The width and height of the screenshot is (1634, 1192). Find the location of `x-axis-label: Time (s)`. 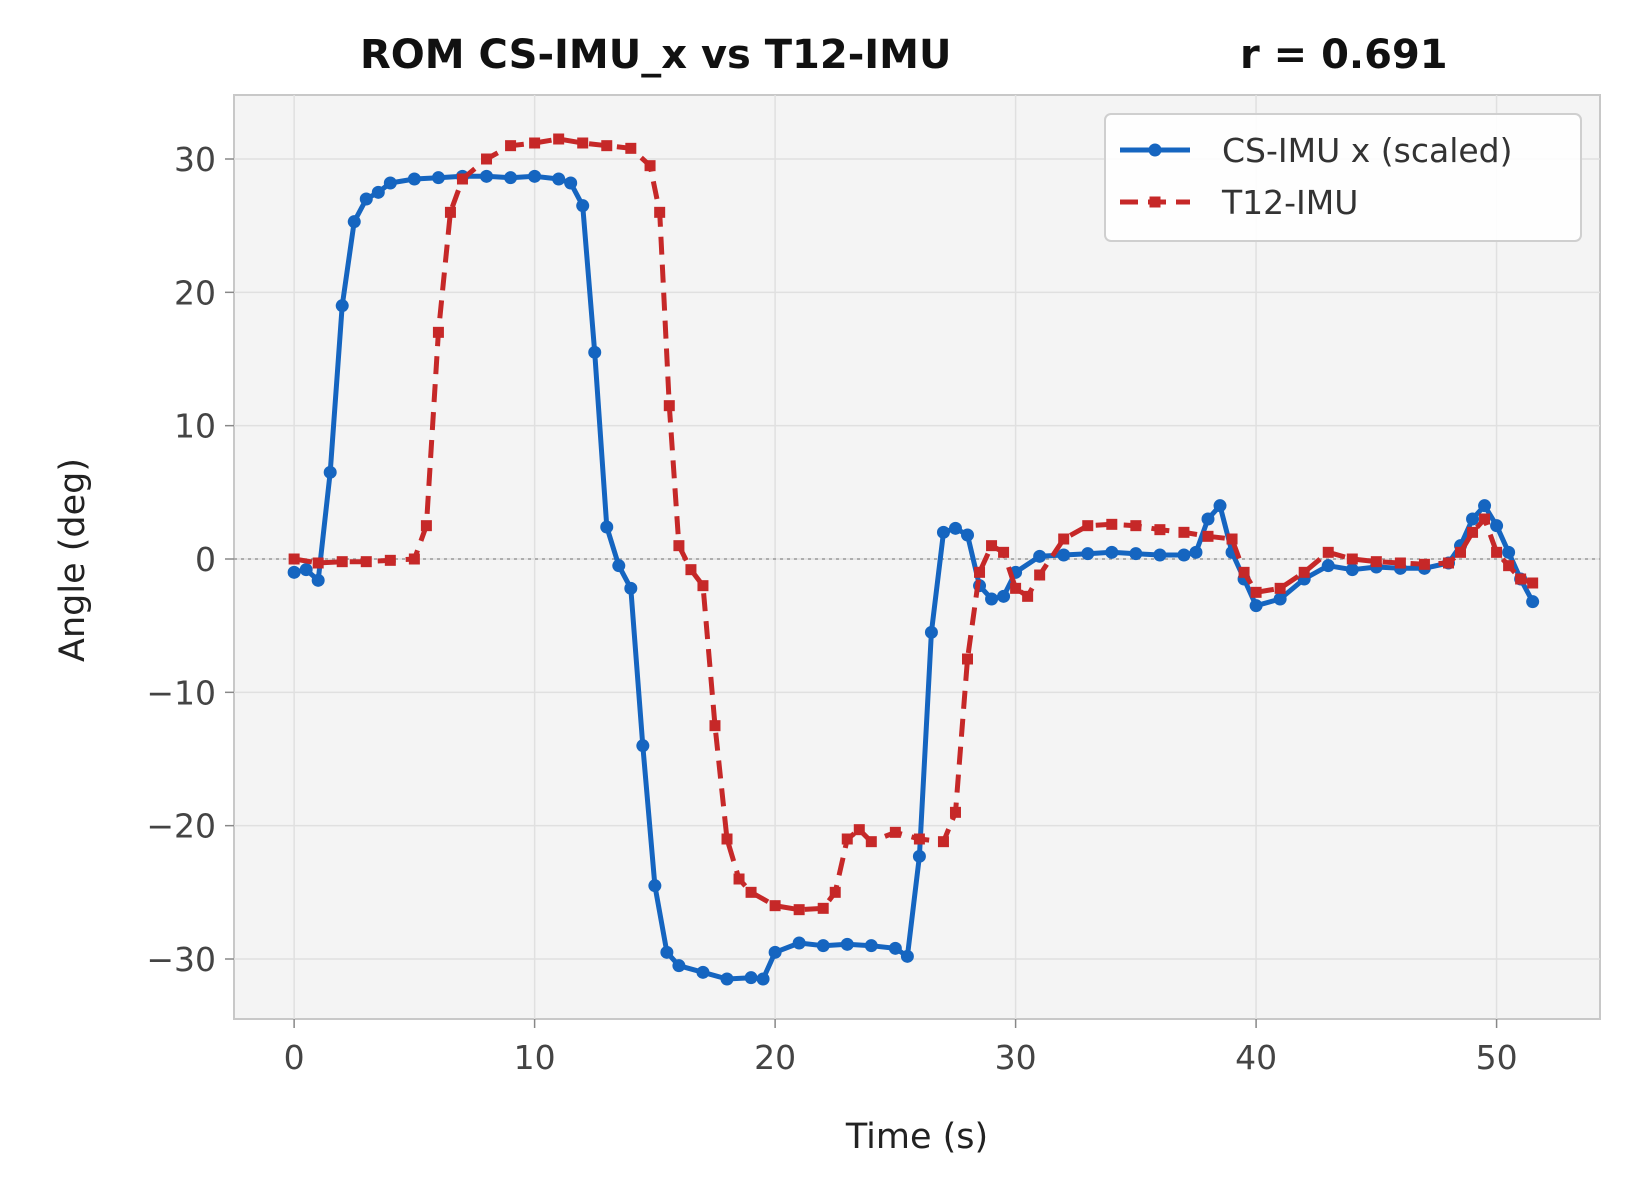

x-axis-label: Time (s) is located at coordinates (916, 1137).